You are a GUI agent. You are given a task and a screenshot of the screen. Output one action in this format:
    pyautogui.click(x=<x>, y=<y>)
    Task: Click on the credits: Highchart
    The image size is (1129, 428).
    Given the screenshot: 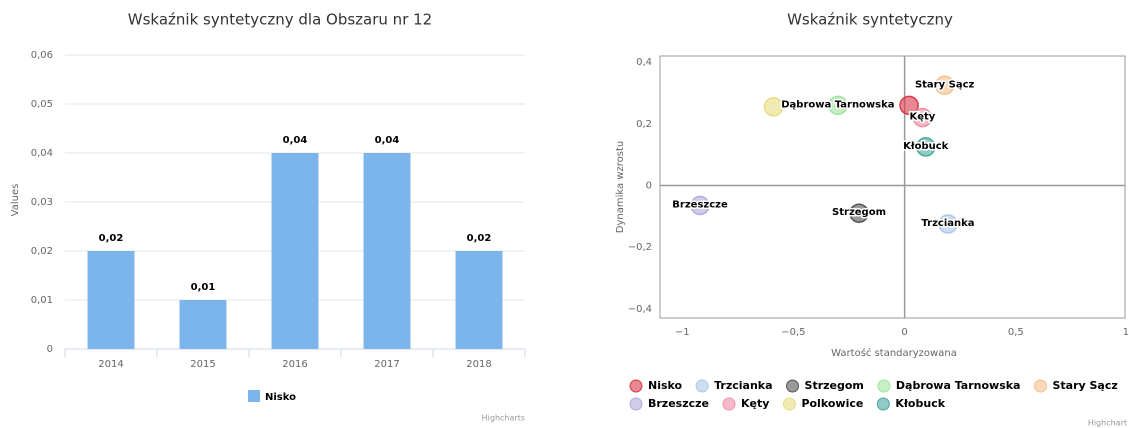 What is the action you would take?
    pyautogui.click(x=1107, y=423)
    